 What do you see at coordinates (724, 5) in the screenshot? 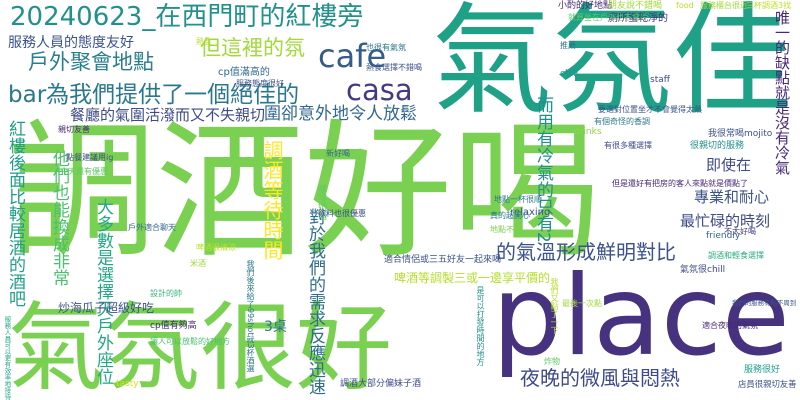
I see `word-cloud-word: 服務櫃台很近` at bounding box center [724, 5].